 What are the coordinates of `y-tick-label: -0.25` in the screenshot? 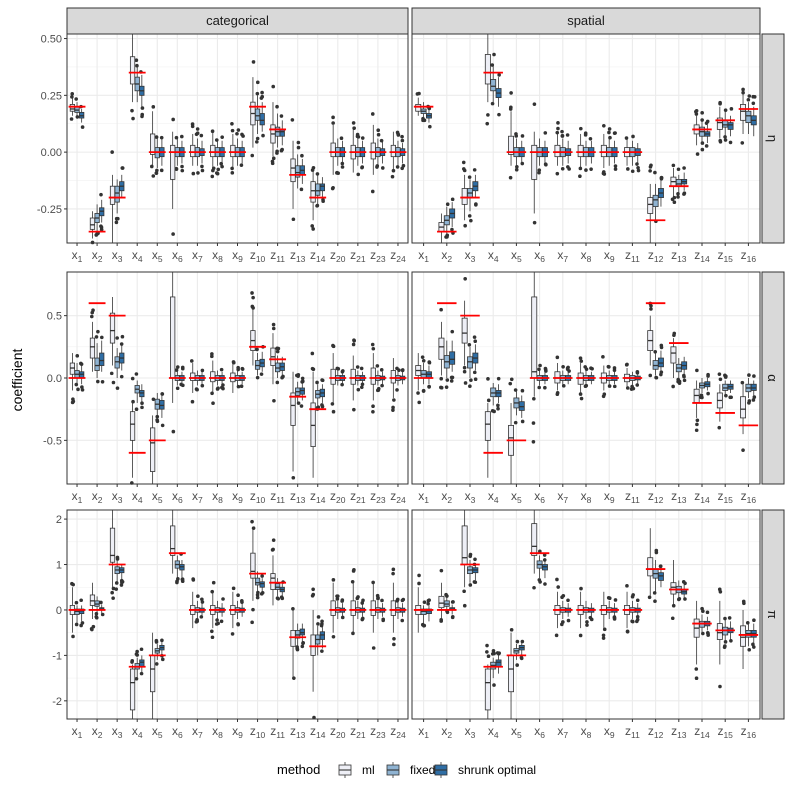 It's located at (49, 210).